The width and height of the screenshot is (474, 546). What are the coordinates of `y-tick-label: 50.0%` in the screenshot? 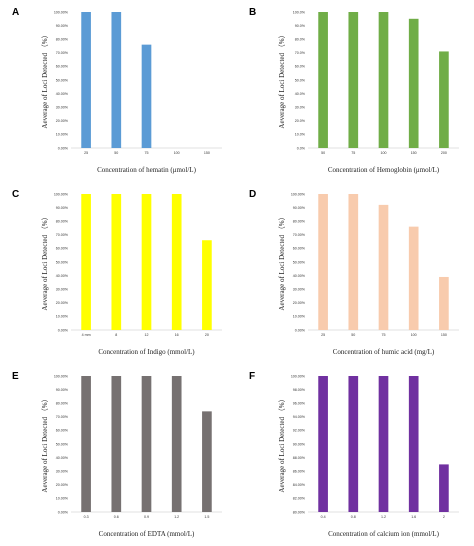 It's located at (300, 80).